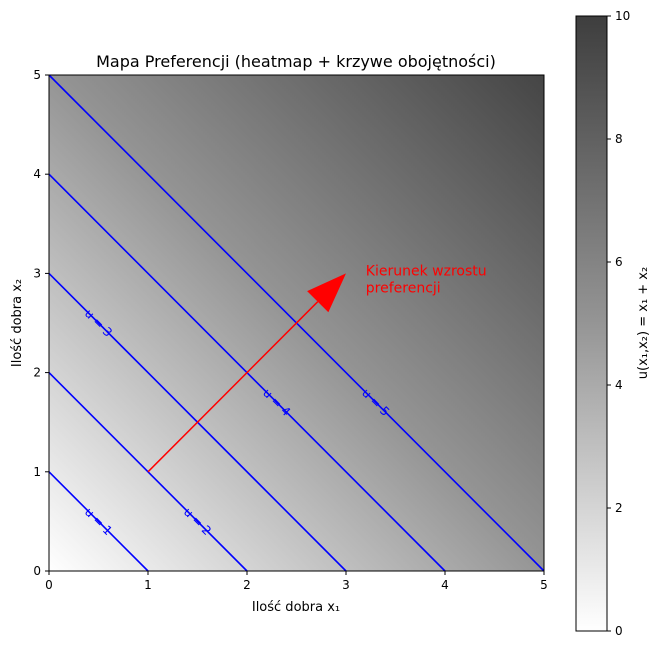 The height and width of the screenshot is (649, 662). What do you see at coordinates (619, 385) in the screenshot?
I see `colorbar-tick-label: 4` at bounding box center [619, 385].